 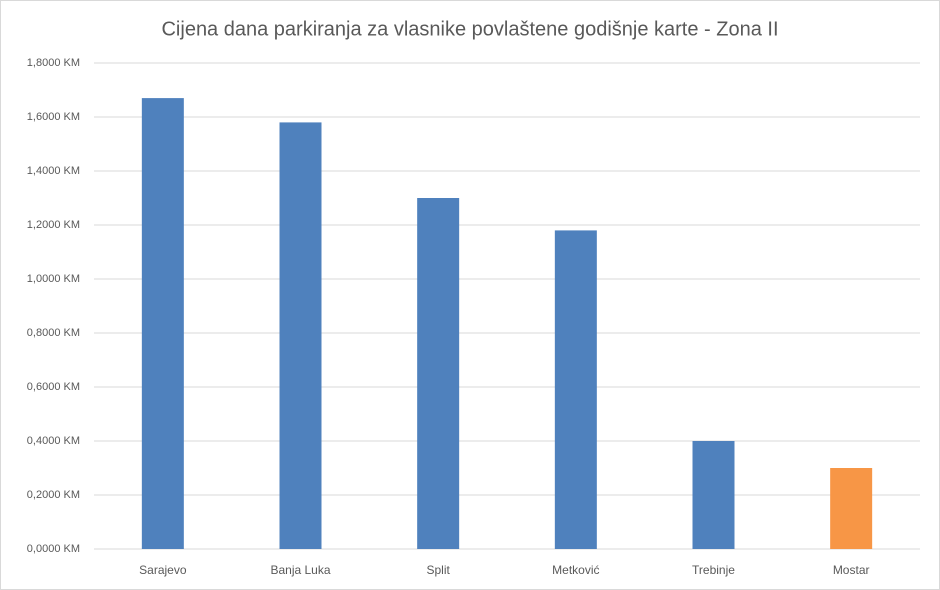 What do you see at coordinates (53, 117) in the screenshot?
I see `y-tick-label: 1,6000 KM` at bounding box center [53, 117].